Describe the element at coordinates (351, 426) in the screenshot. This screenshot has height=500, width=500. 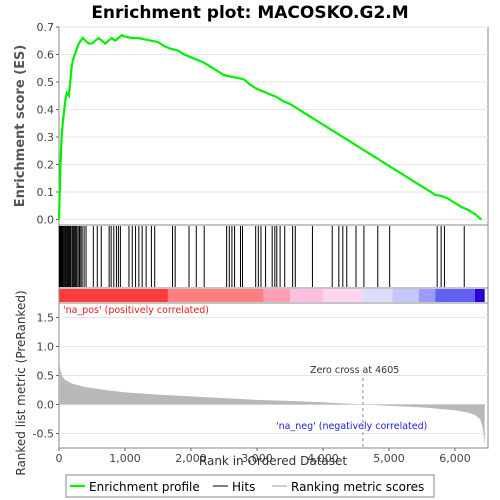
I see `negative-correlation-label: 'na_neg' (negatively correlated)` at that location.